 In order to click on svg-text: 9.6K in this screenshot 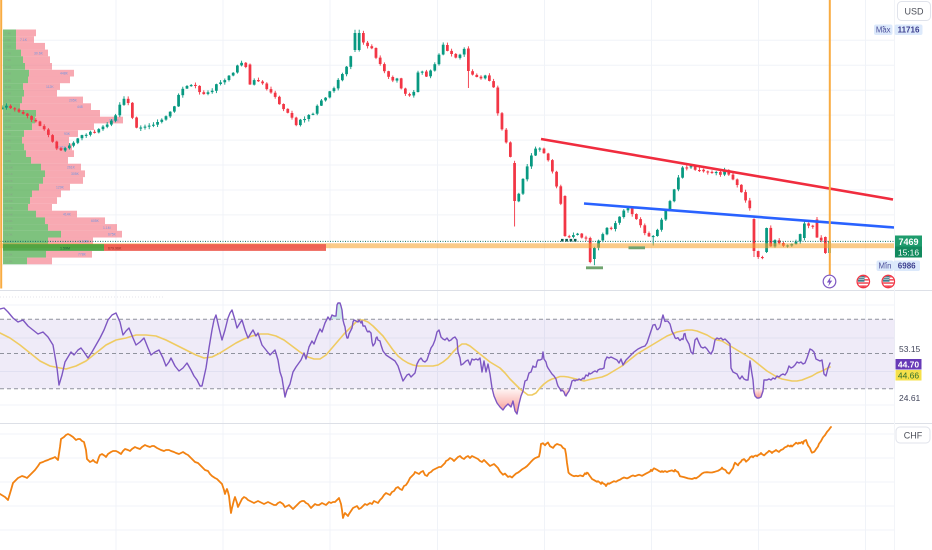, I will do `click(8, 147)`.